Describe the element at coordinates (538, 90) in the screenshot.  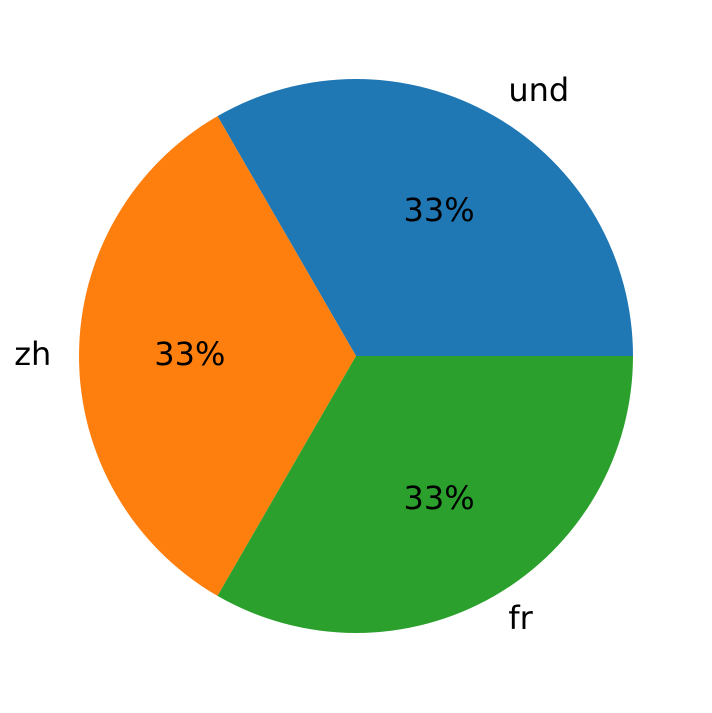
I see `slice-label: und` at that location.